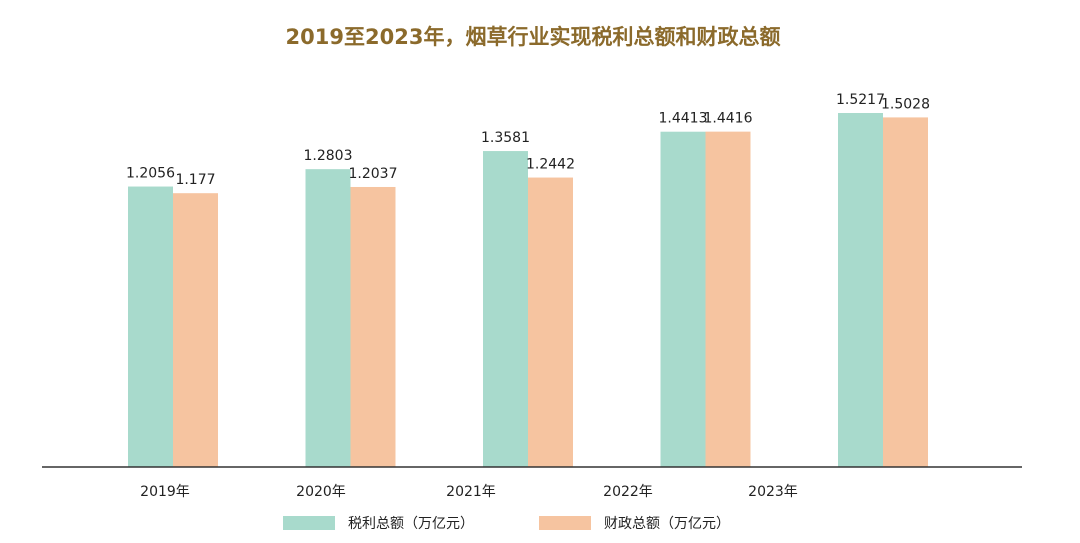 The height and width of the screenshot is (543, 1080). Describe the element at coordinates (411, 524) in the screenshot. I see `legend-label-tax-profit: 税利总额（万亿元）` at that location.